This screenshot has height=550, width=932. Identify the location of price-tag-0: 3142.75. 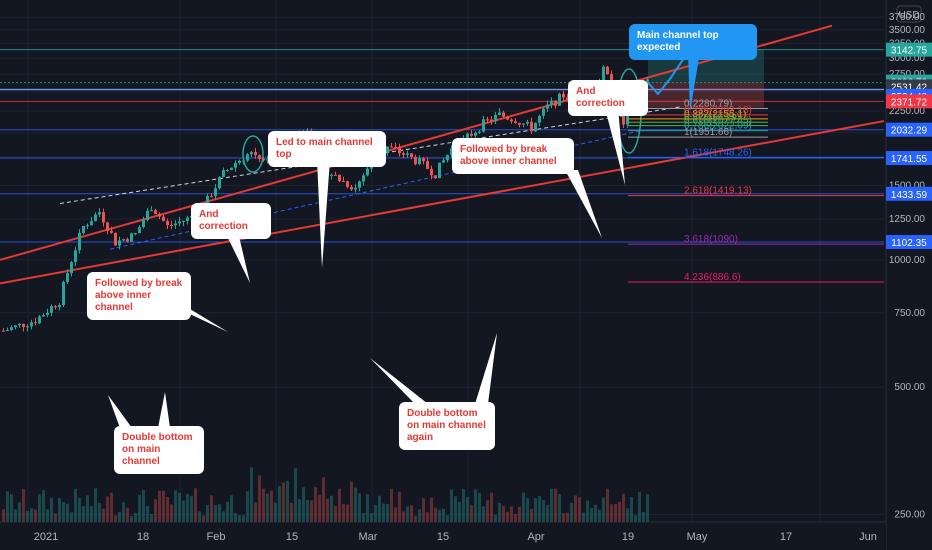
(909, 51).